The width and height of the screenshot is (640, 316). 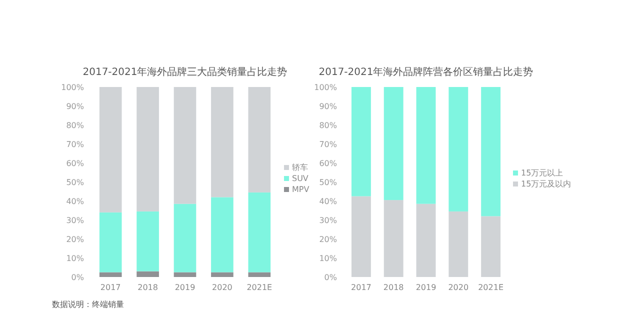 I want to click on chart-title: 2017-2021年海外品牌阵营各价区销量占比走势, so click(x=426, y=72).